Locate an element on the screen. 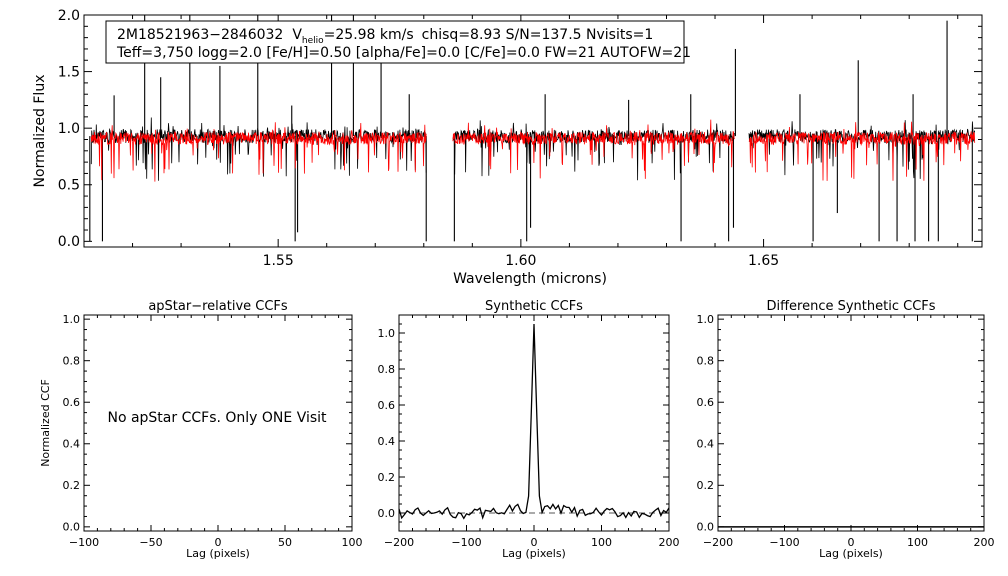  apstar-ccf-xtick-label: −100 is located at coordinates (84, 542).